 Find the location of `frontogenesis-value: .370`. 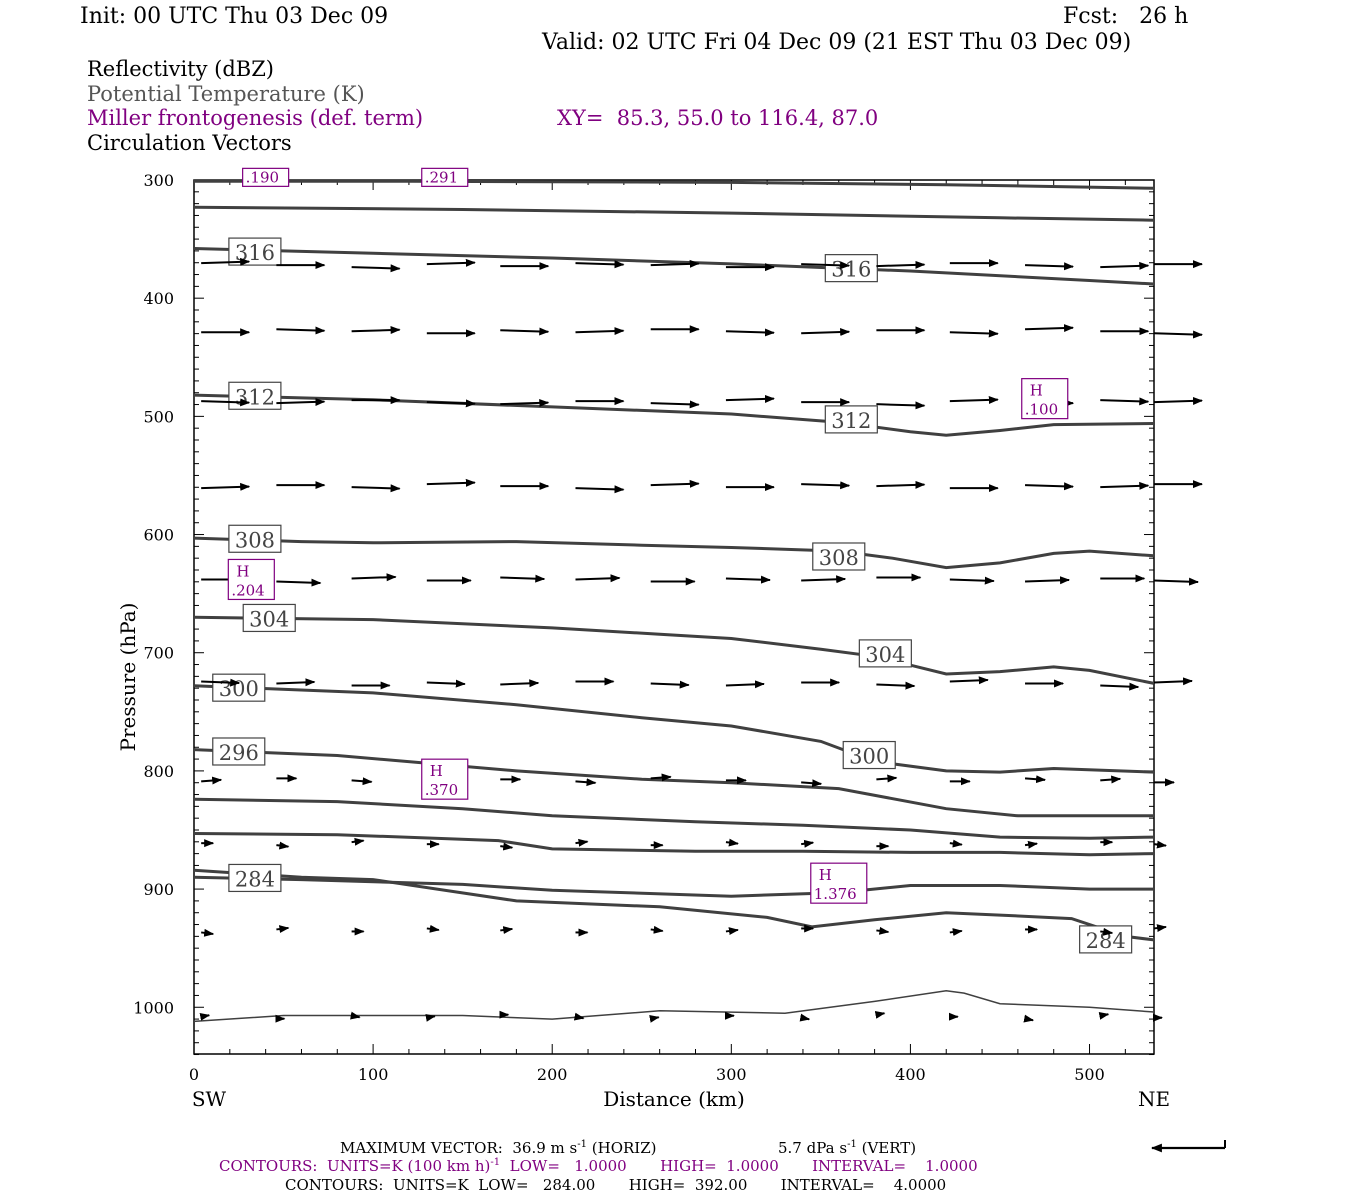

frontogenesis-value: .370 is located at coordinates (441, 790).